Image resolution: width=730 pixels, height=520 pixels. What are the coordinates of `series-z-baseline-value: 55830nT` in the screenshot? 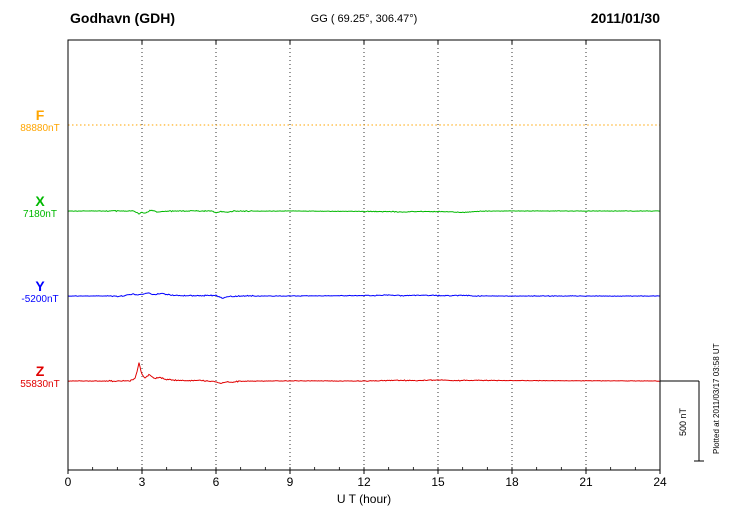 It's located at (40, 384).